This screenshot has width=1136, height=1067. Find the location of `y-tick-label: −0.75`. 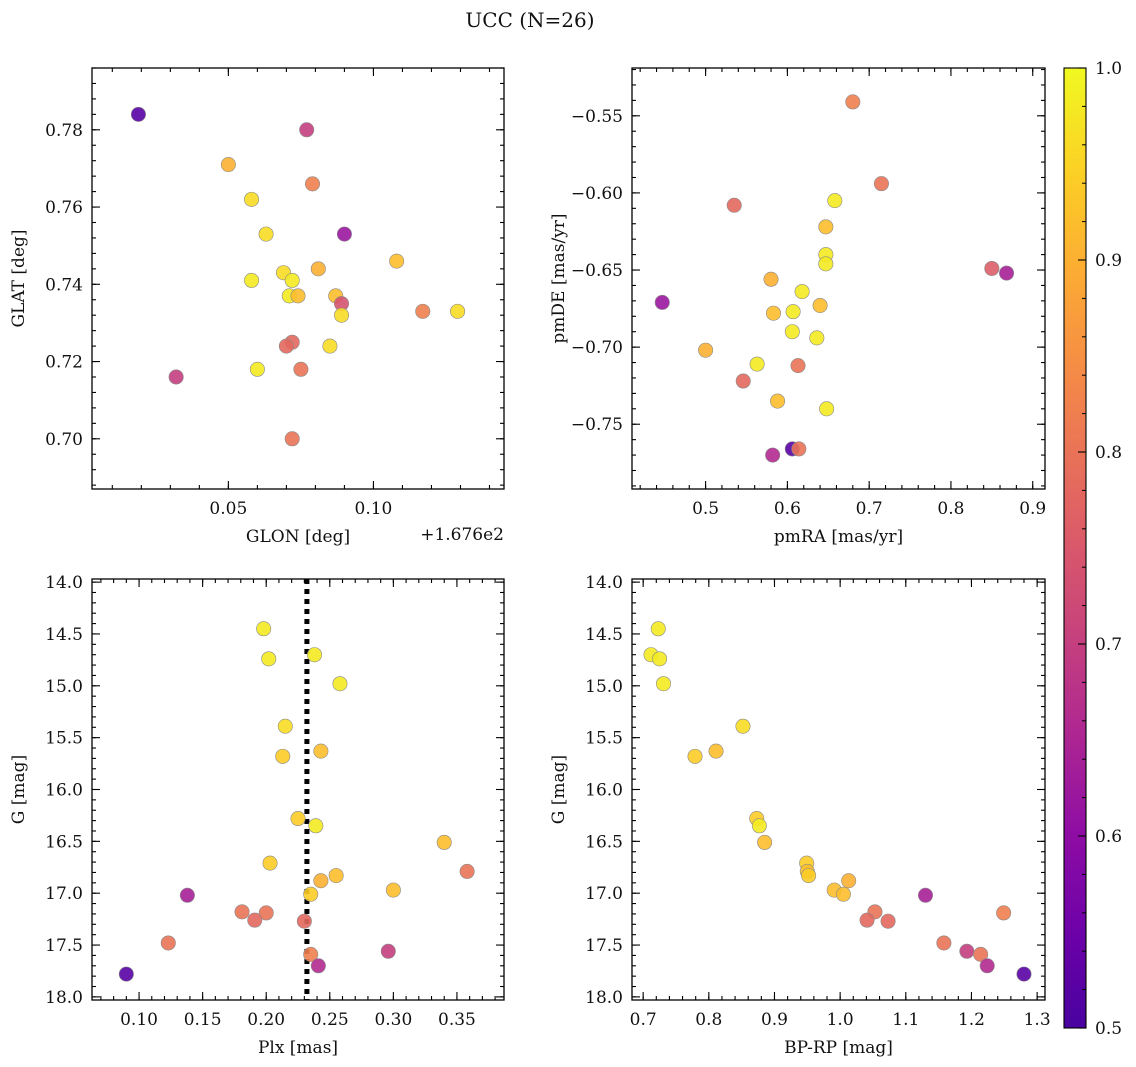

y-tick-label: −0.75 is located at coordinates (597, 425).